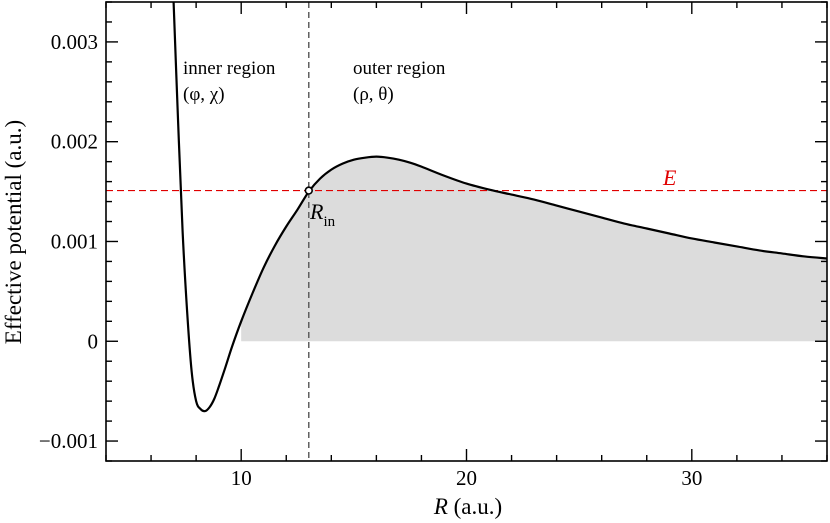 Image resolution: width=830 pixels, height=523 pixels. I want to click on inner-region-label-line1: inner region, so click(229, 68).